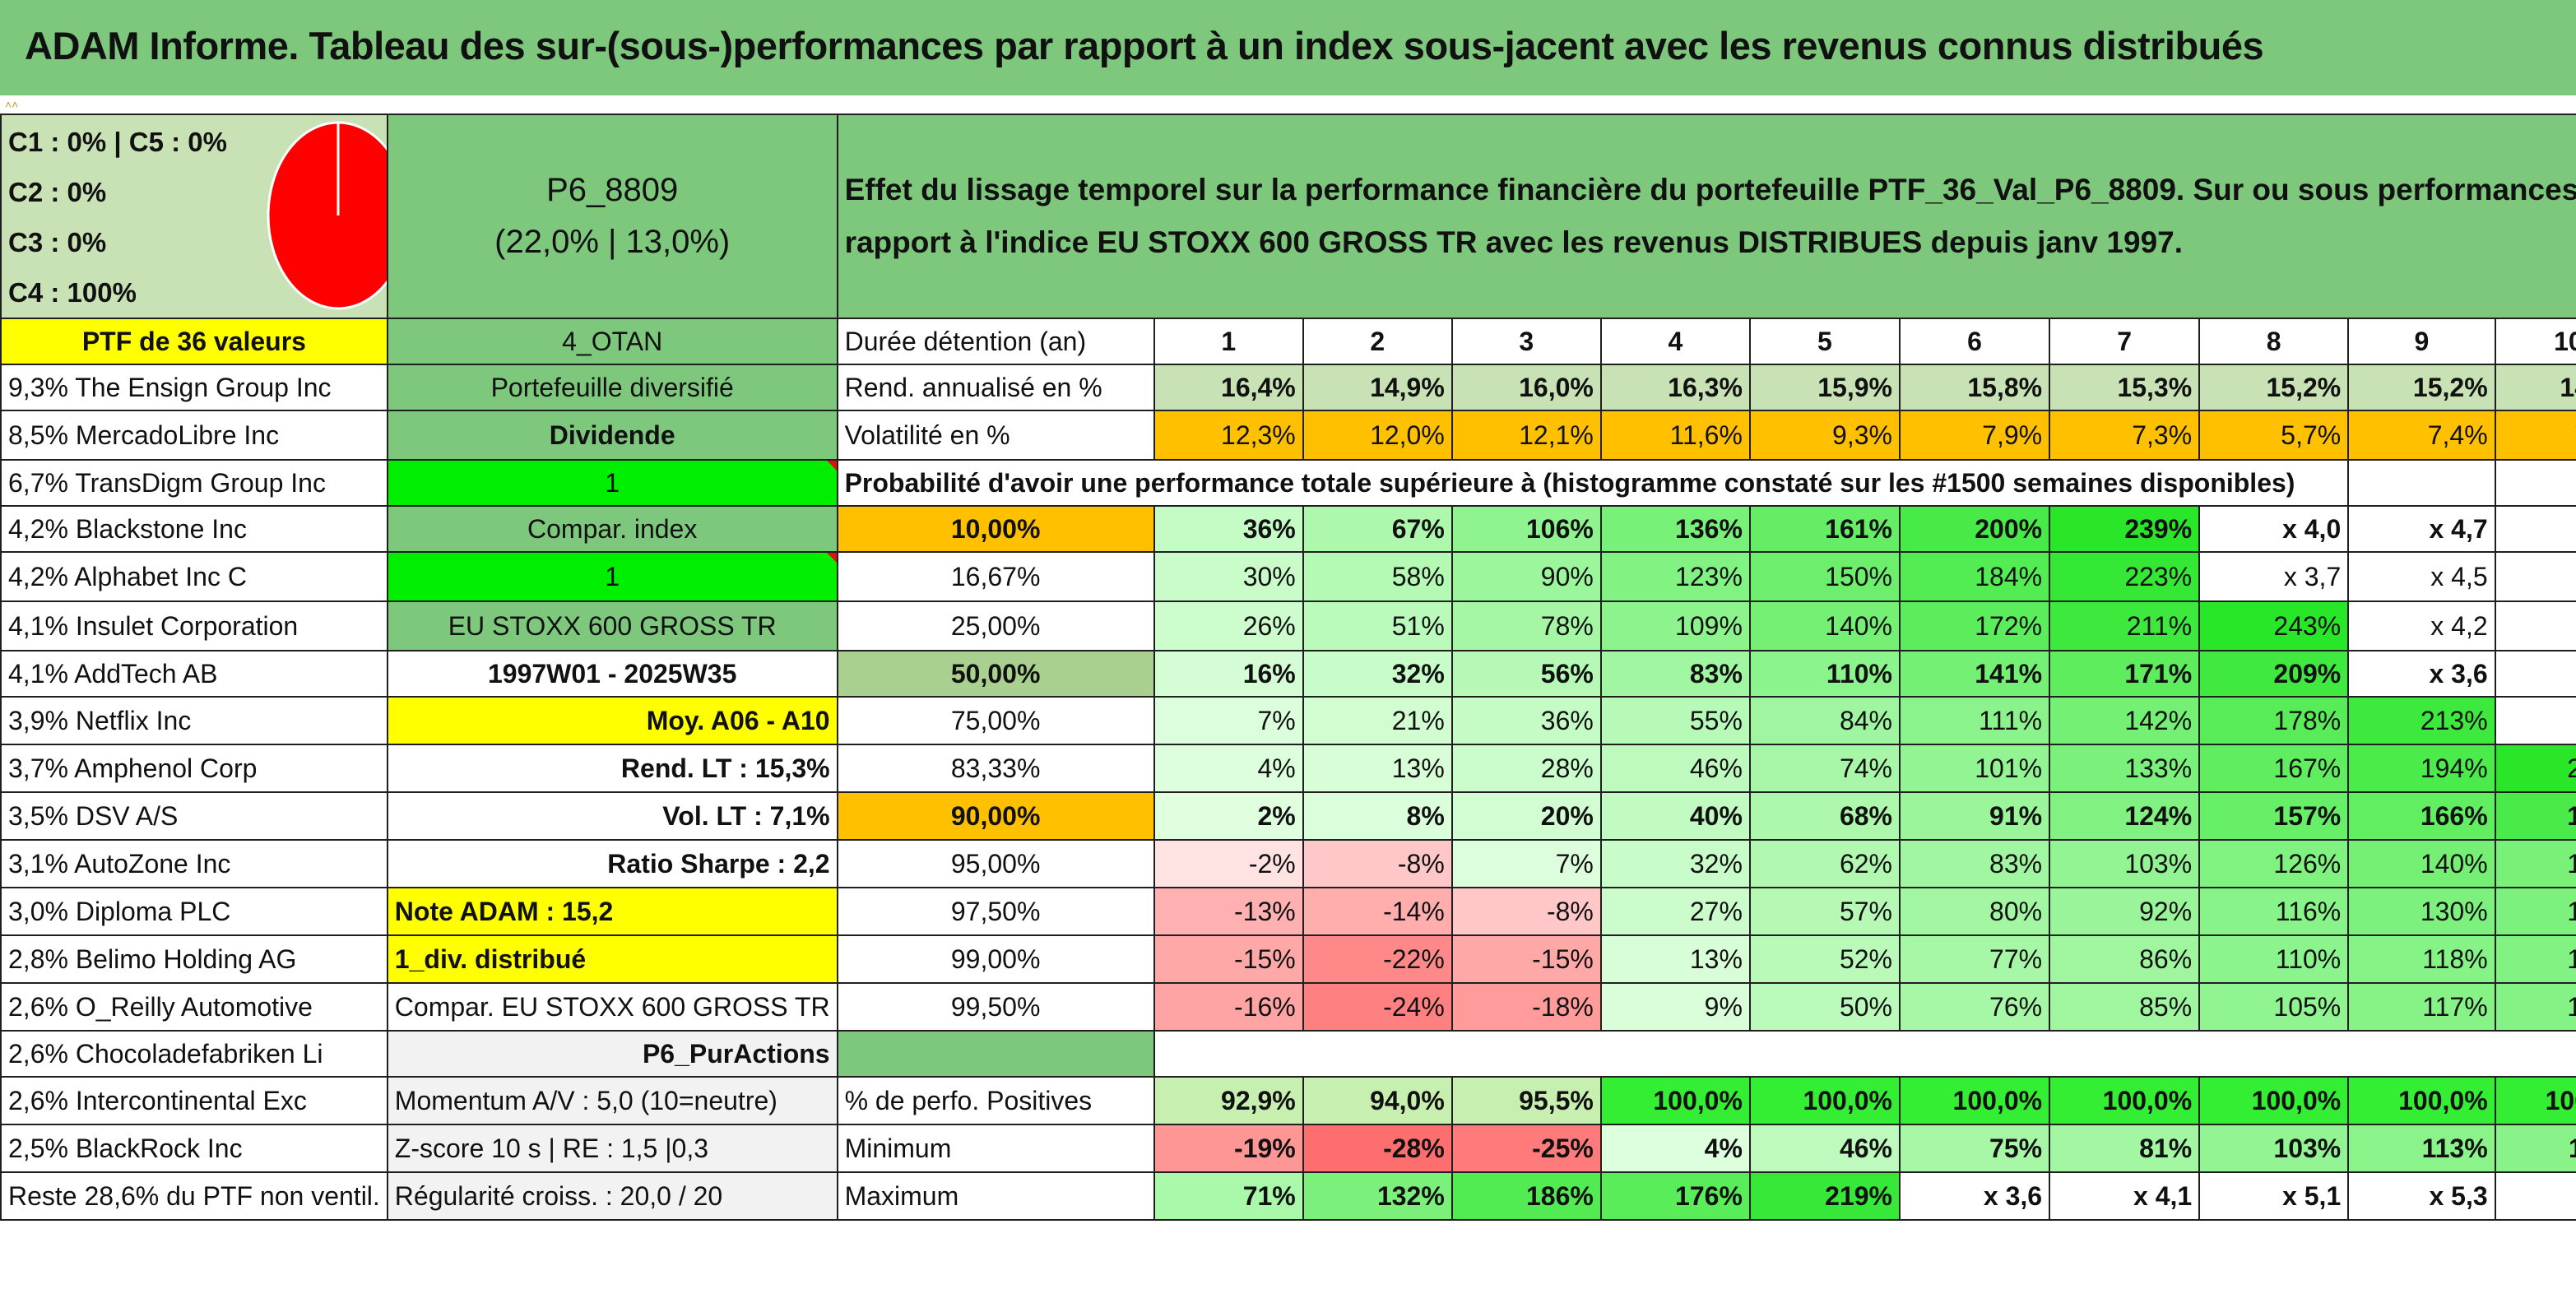 This screenshot has width=2576, height=1289. I want to click on performance-cell: 103%, so click(2125, 863).